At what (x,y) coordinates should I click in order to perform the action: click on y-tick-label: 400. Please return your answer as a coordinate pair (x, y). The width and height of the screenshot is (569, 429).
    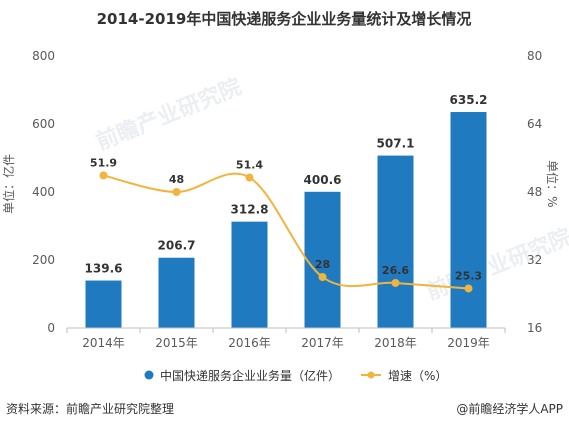
    Looking at the image, I should click on (43, 192).